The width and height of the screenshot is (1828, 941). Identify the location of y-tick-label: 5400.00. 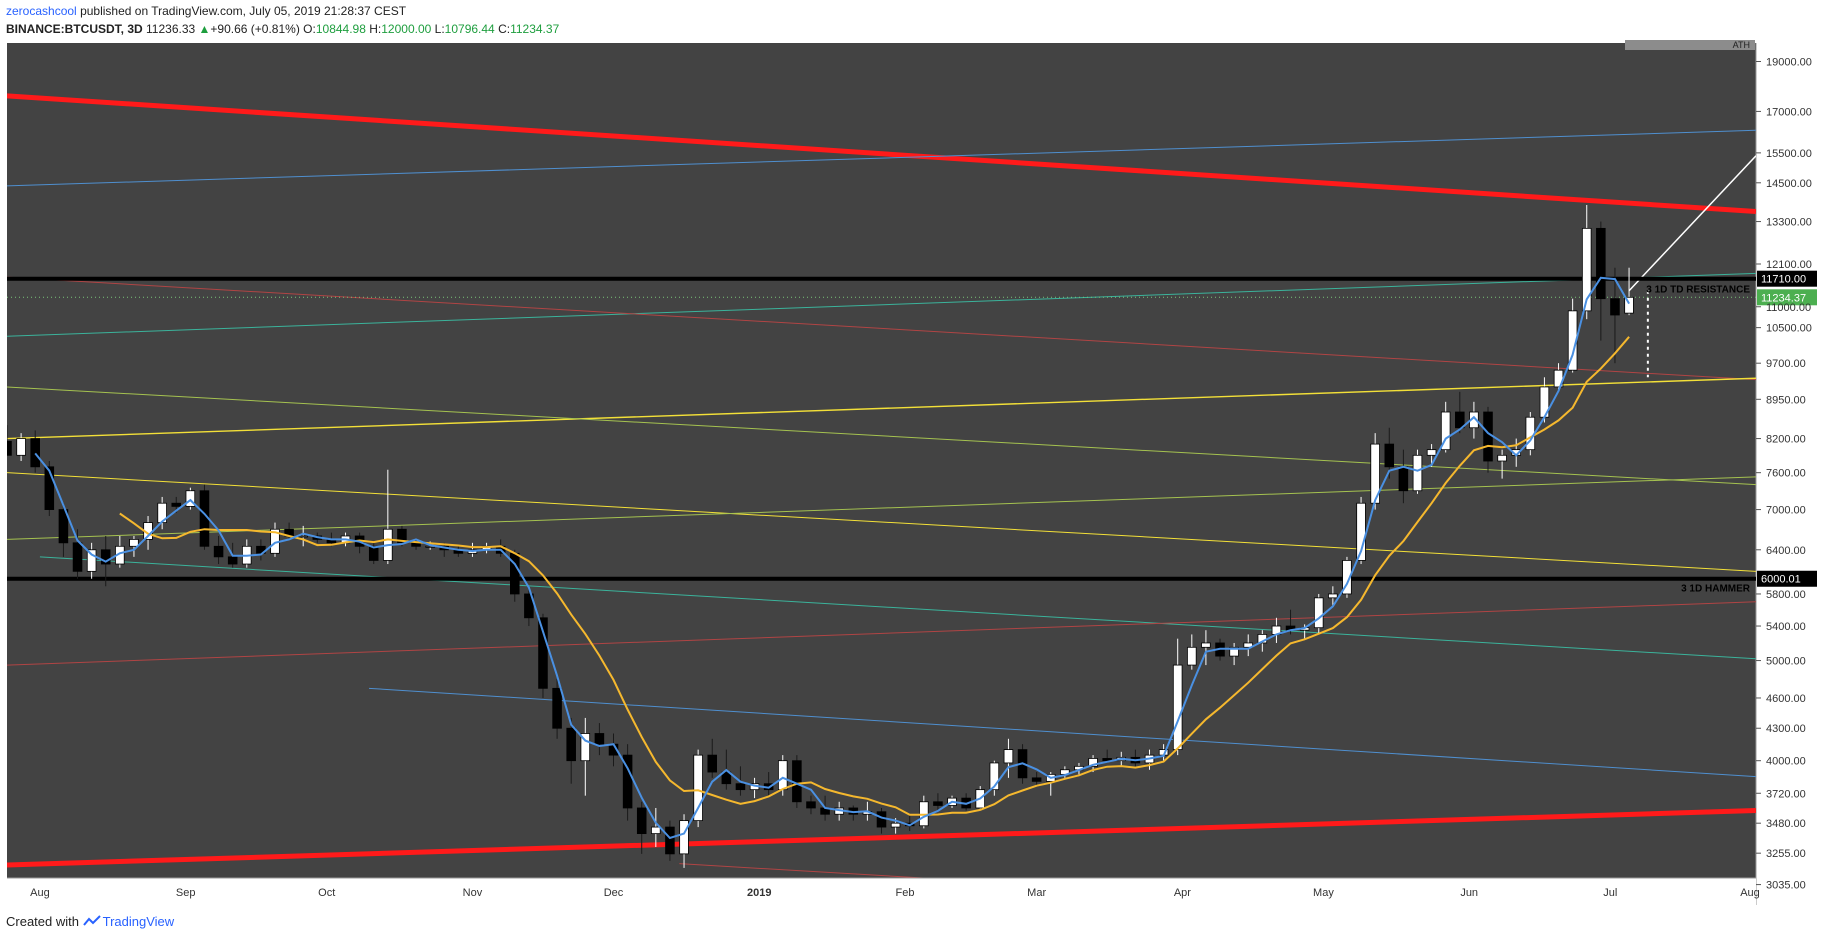
(1786, 627).